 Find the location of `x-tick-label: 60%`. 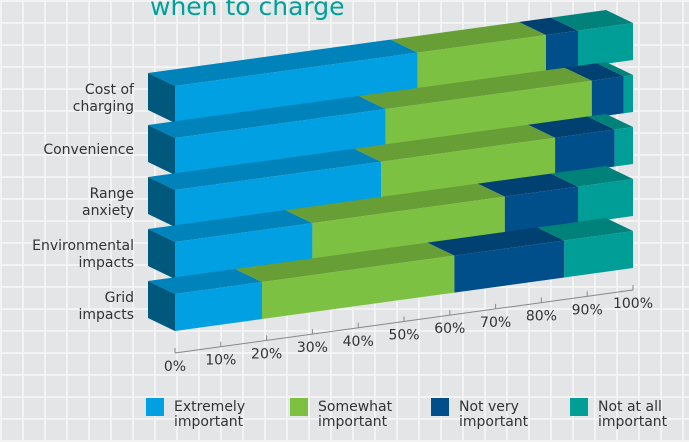

x-tick-label: 60% is located at coordinates (449, 329).